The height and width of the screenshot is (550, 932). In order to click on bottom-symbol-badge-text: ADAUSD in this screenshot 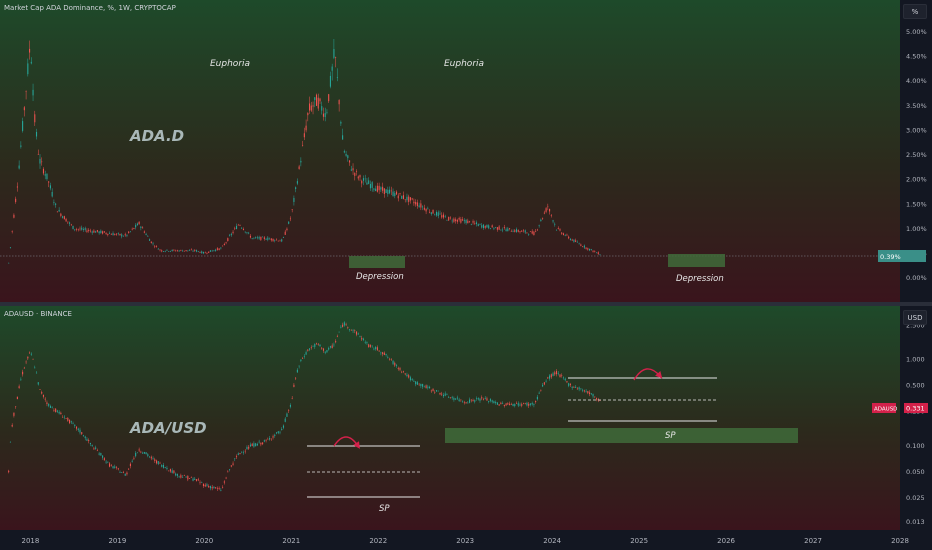, I will do `click(885, 410)`.